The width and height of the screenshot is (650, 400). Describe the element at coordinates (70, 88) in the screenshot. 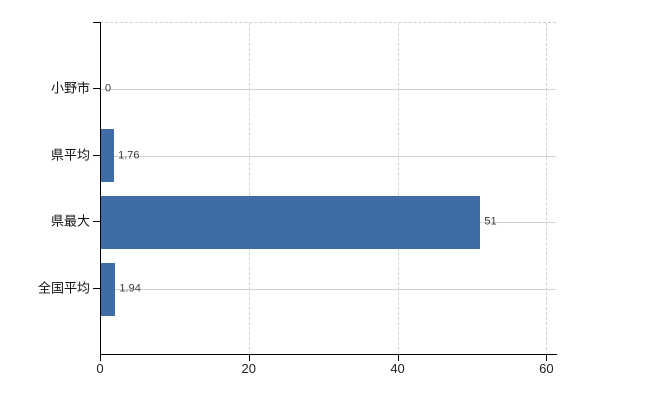

I see `category-label: 小野市` at that location.